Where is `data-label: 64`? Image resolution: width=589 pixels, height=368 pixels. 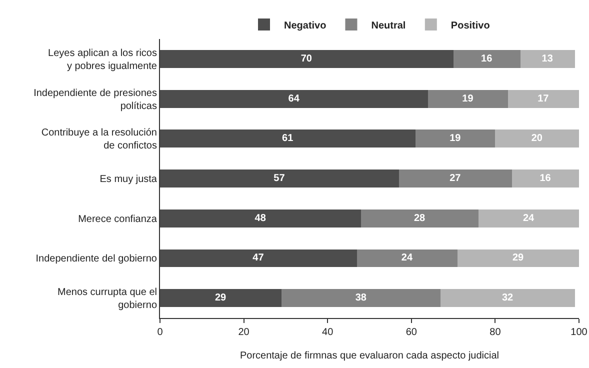
data-label: 64 is located at coordinates (294, 98).